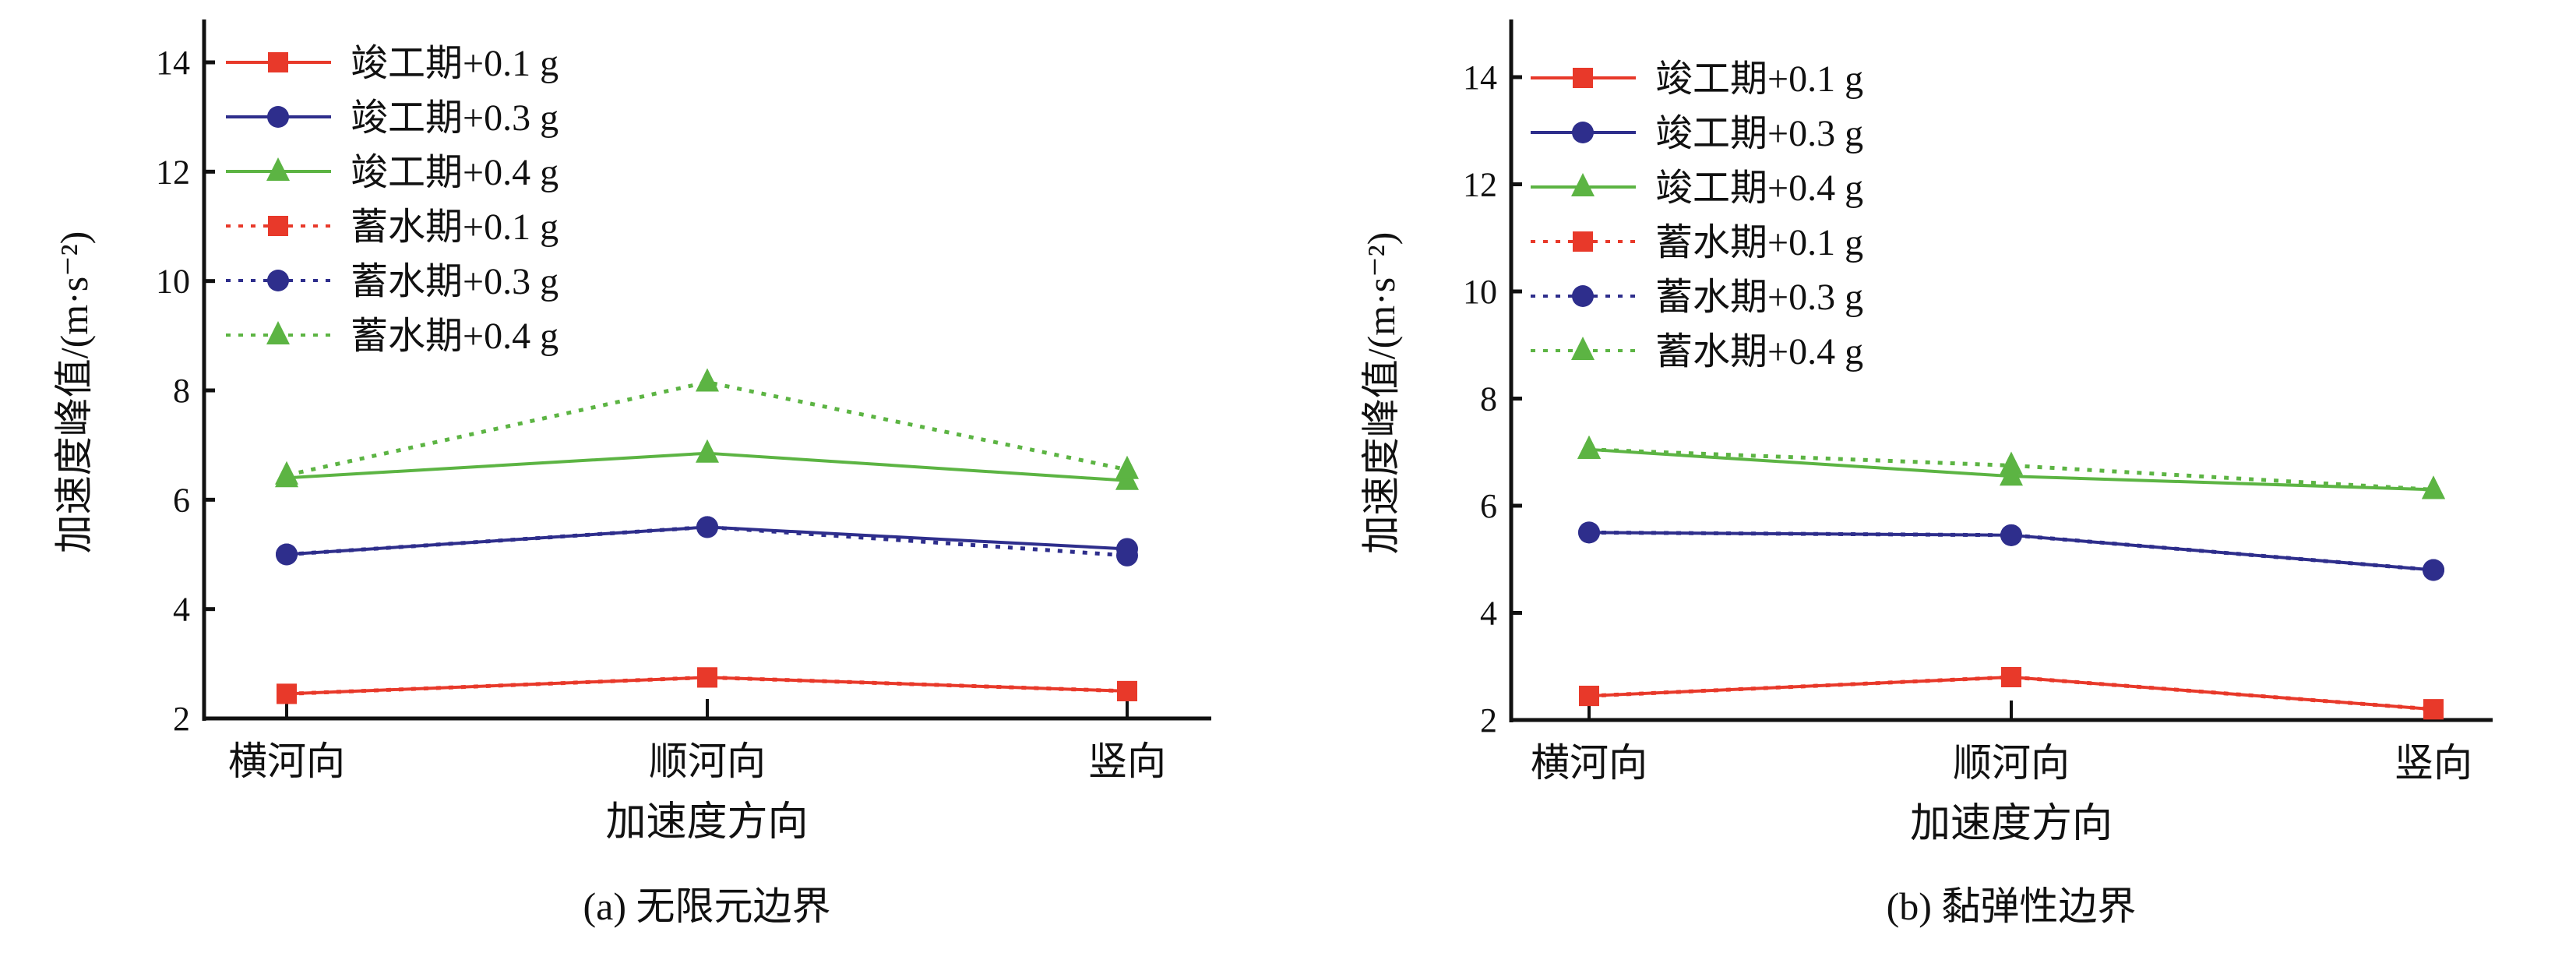  I want to click on chart-title: (b) 黏弹性边界, so click(2012, 906).